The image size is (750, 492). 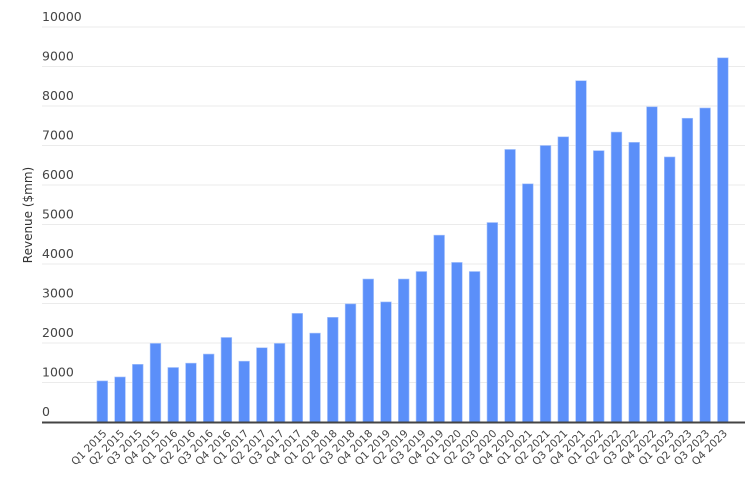 I want to click on bar-q4-2017, so click(x=297, y=368).